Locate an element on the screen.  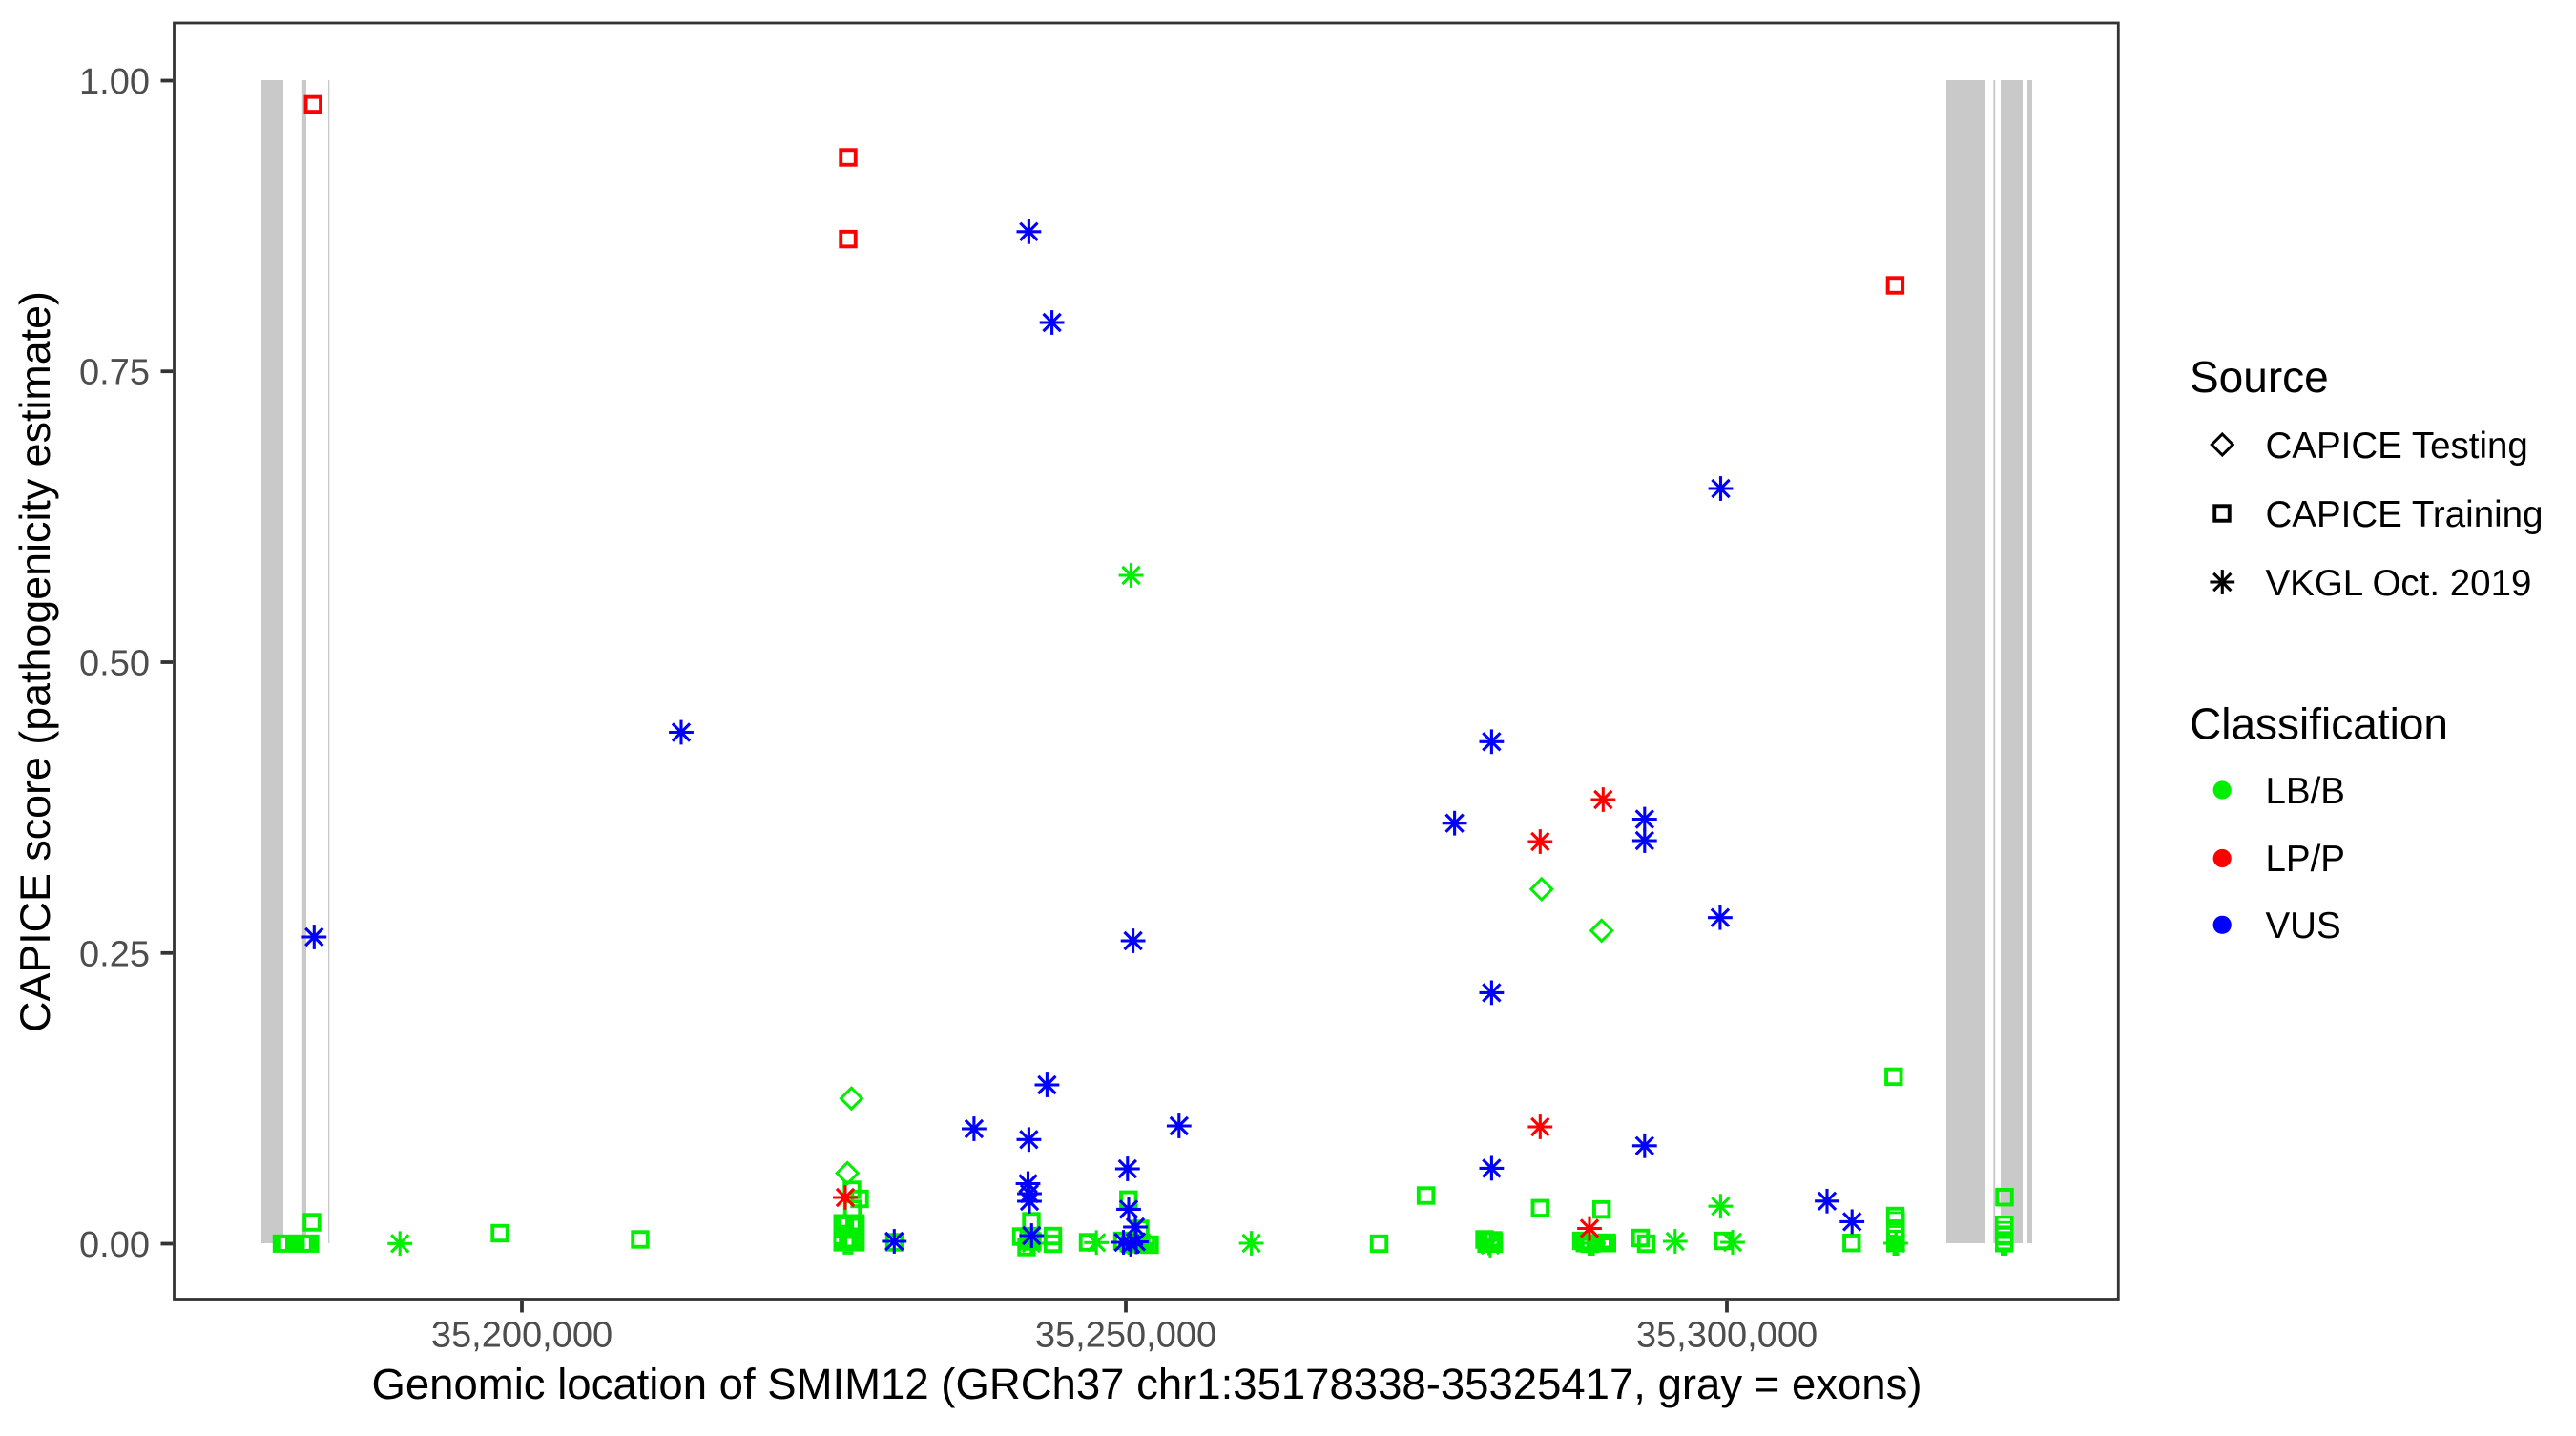
svg-text: Classification is located at coordinates (2319, 724).